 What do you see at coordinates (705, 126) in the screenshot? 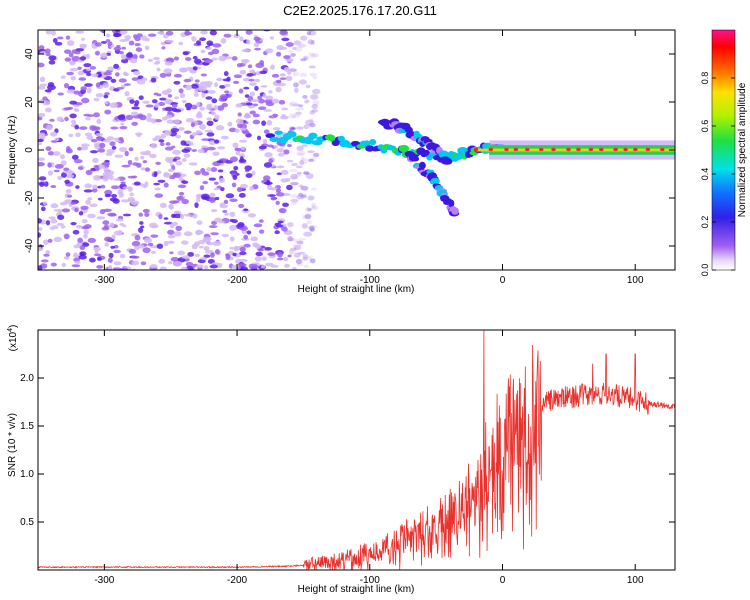
I see `colorbar-tick-label: 0.6` at bounding box center [705, 126].